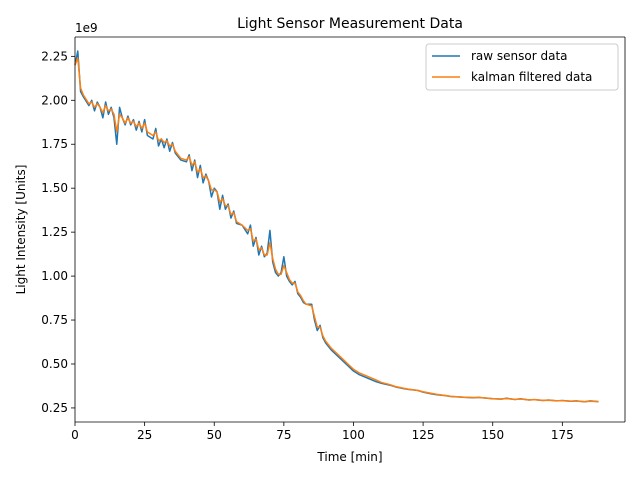 The width and height of the screenshot is (640, 480). I want to click on y-tick-label: 2.25, so click(54, 56).